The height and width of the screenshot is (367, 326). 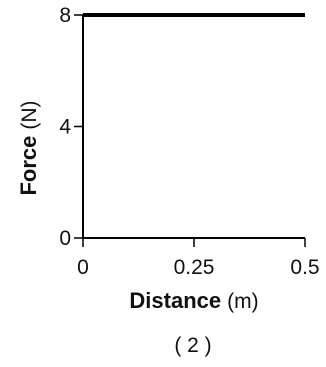 What do you see at coordinates (65, 127) in the screenshot?
I see `y-tick-label-1: 4` at bounding box center [65, 127].